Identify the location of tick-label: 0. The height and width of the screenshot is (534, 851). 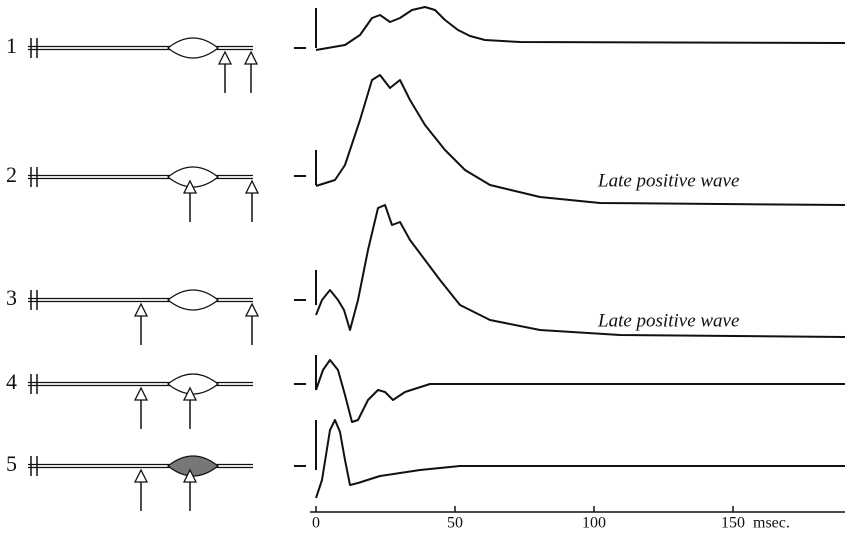
(316, 523).